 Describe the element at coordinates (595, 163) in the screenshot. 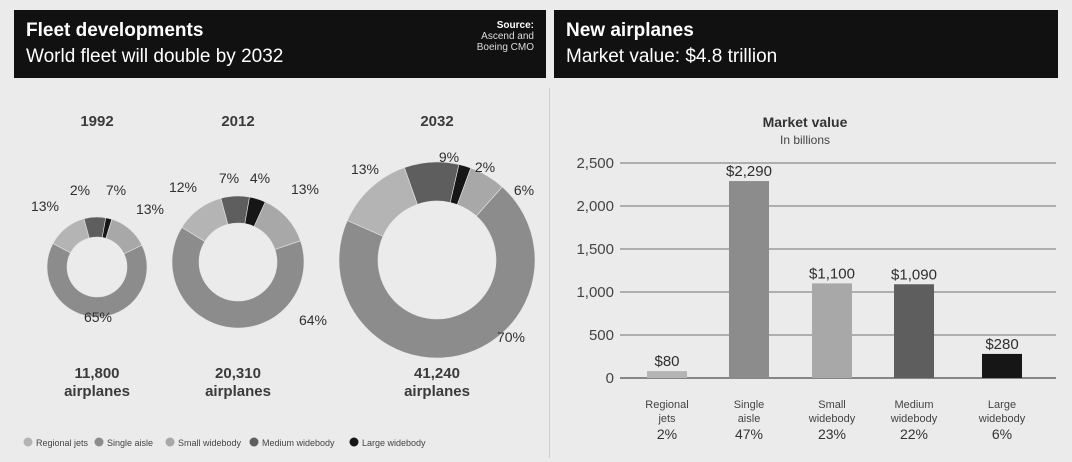

I see `y-tick-5: 2,500` at that location.